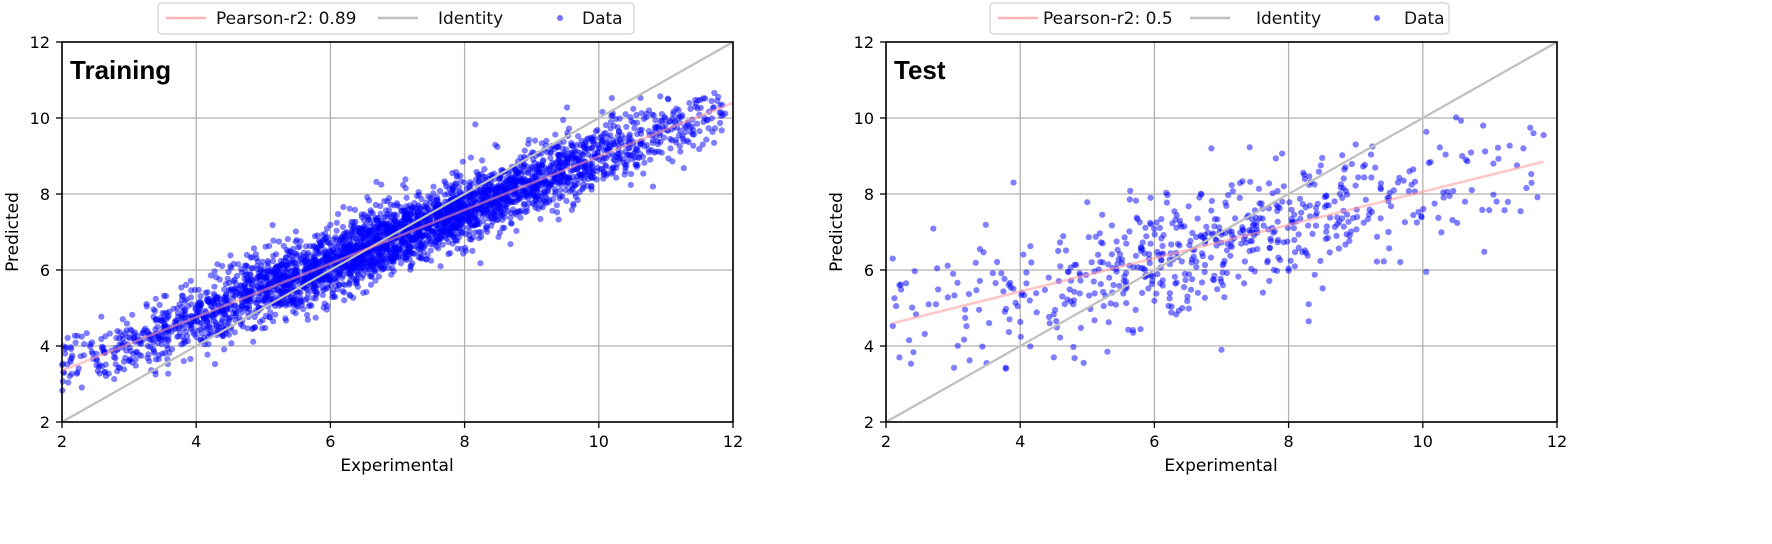 The height and width of the screenshot is (544, 1772). I want to click on test-annotation: Test, so click(920, 70).